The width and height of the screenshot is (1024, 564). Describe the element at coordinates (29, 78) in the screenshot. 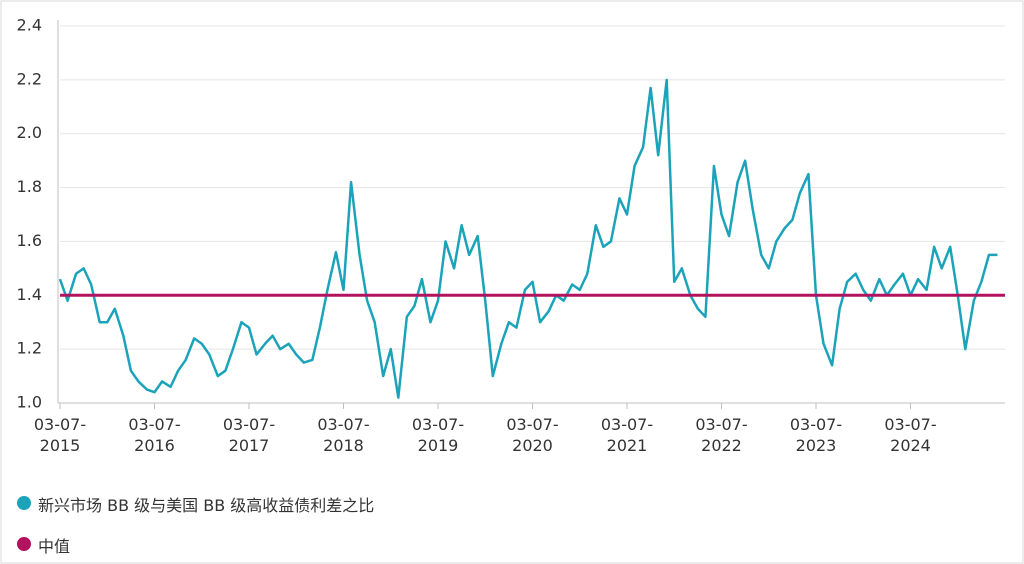

I see `y-tick-label: 2.2` at that location.